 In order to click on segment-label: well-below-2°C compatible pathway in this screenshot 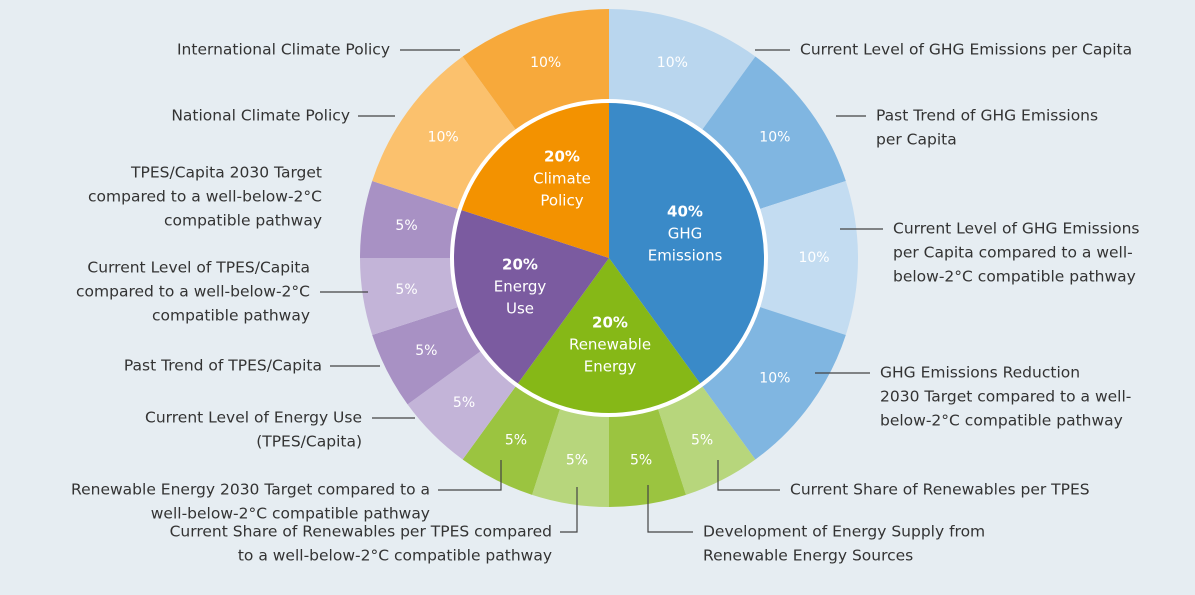, I will do `click(290, 514)`.